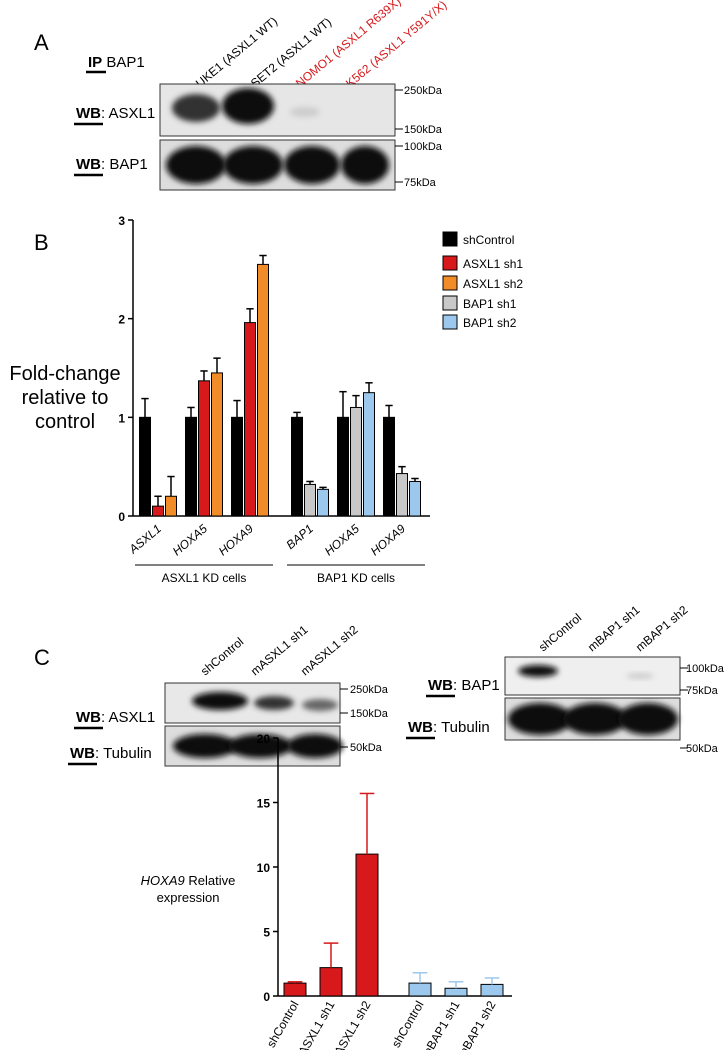 The image size is (728, 1050). I want to click on lane-label: K562 (ASXL1 Y591Y/X), so click(396, 45).